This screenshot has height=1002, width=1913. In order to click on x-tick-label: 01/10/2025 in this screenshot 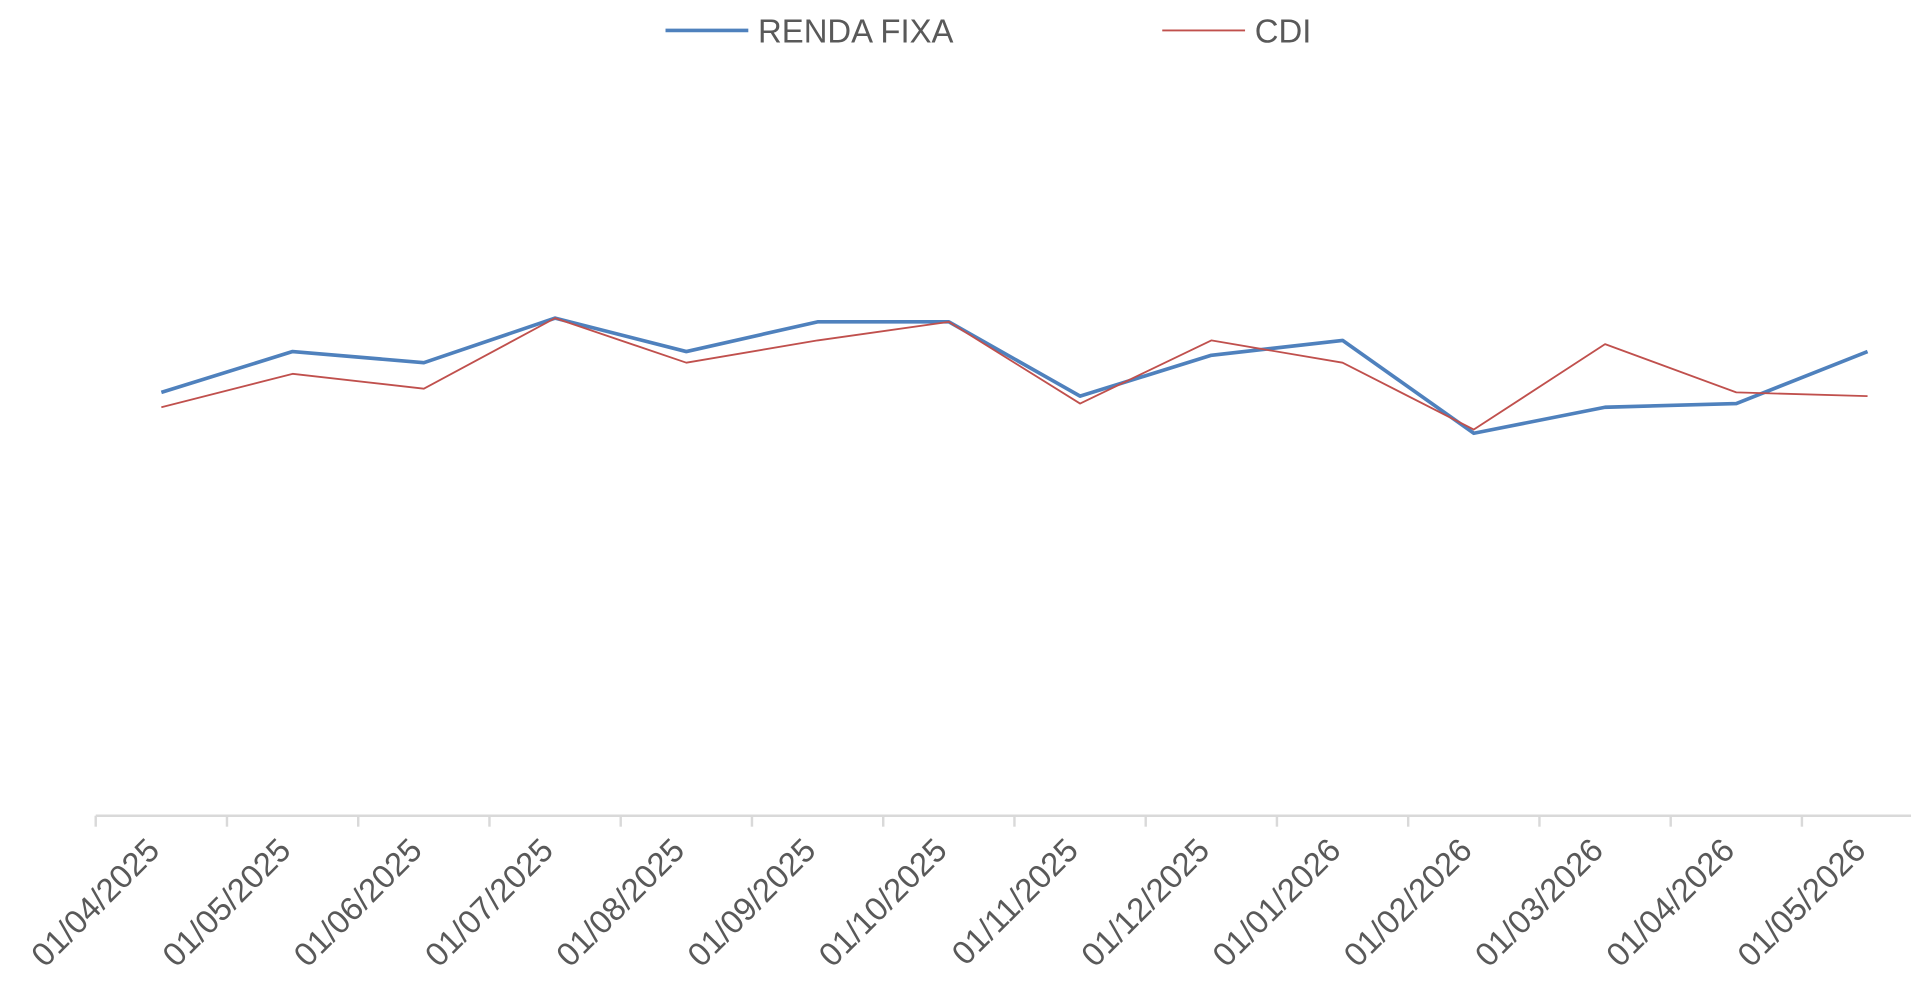, I will do `click(882, 902)`.